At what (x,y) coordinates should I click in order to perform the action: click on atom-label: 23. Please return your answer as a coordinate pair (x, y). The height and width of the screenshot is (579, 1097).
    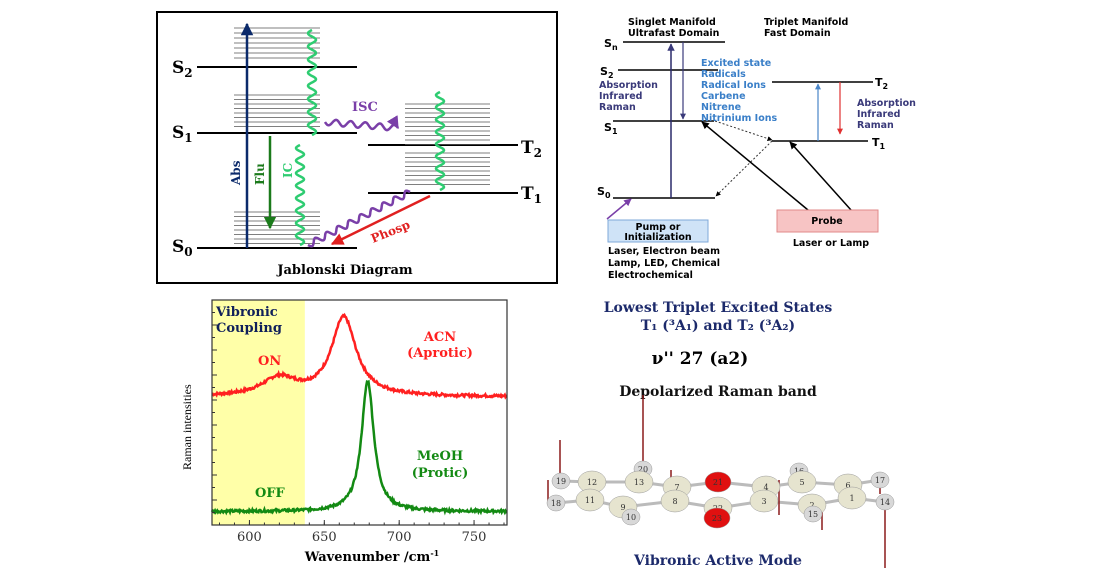
    Looking at the image, I should click on (717, 518).